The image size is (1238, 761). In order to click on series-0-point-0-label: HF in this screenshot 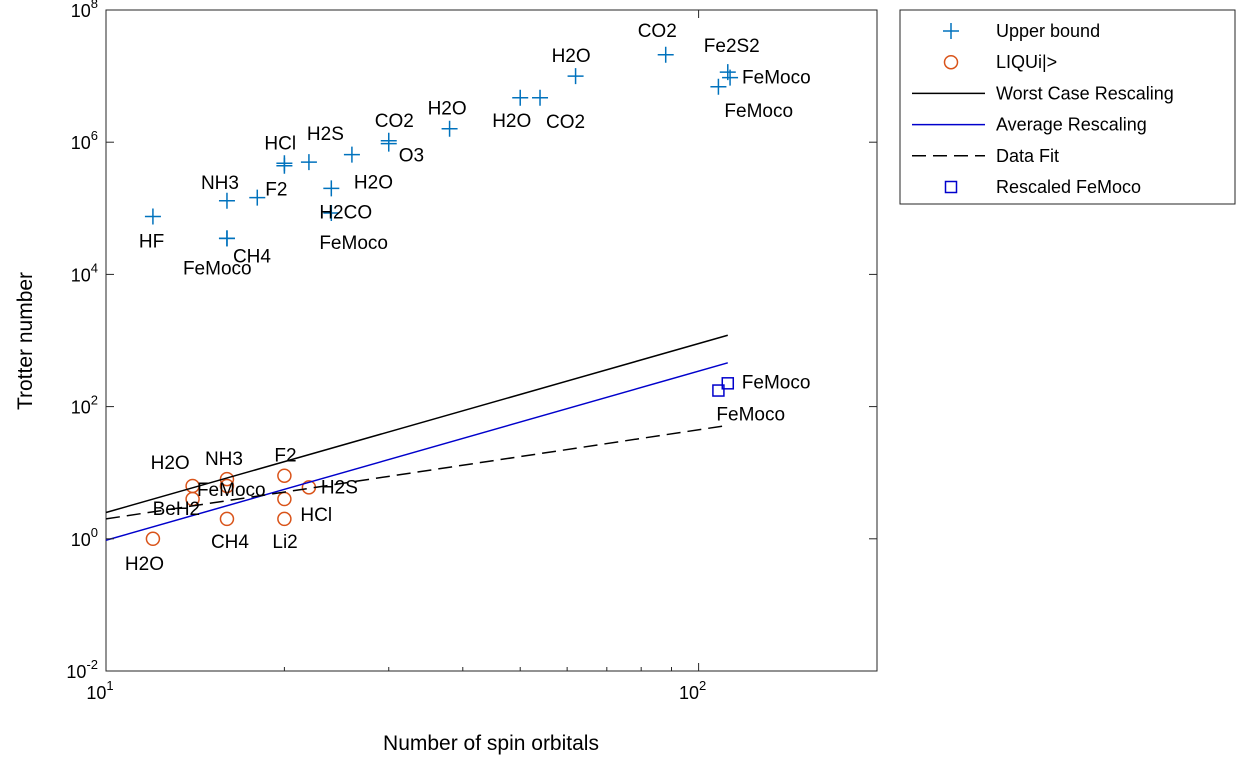, I will do `click(151, 242)`.